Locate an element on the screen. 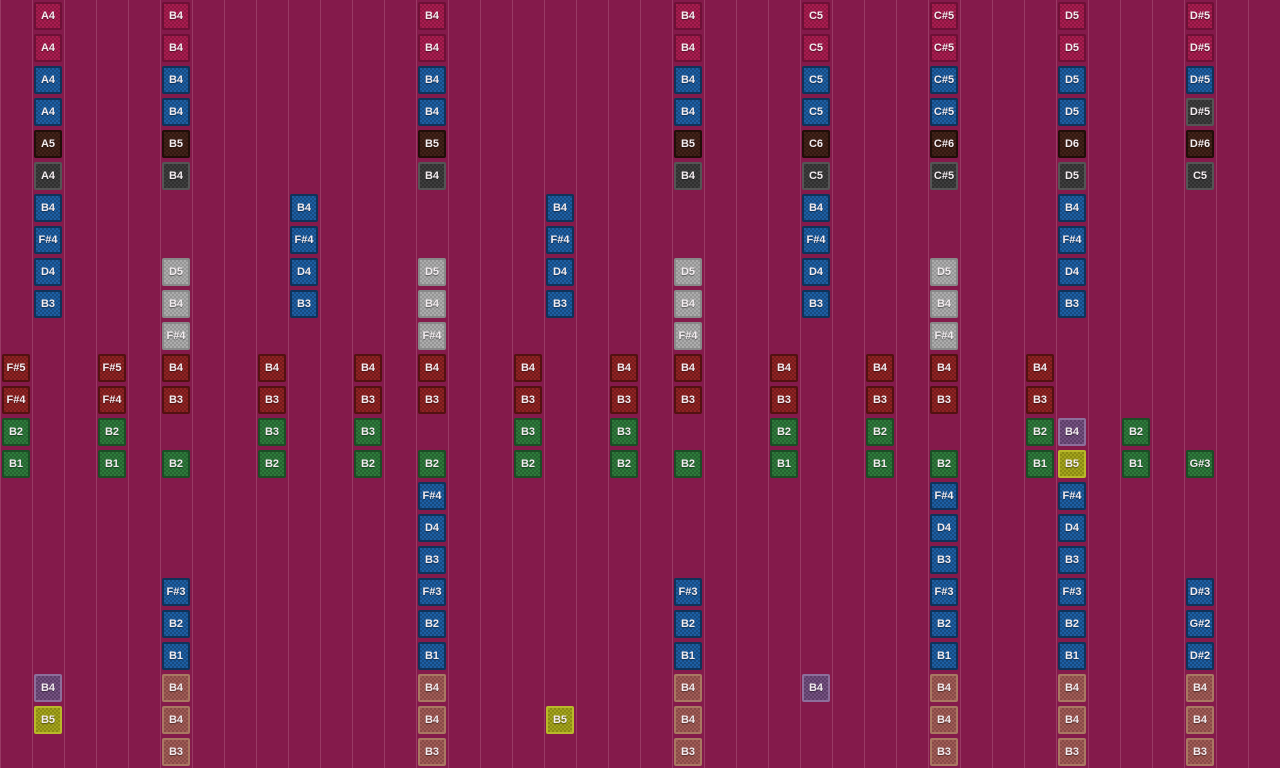 Image resolution: width=1280 pixels, height=768 pixels. note-cell: C6 is located at coordinates (816, 144).